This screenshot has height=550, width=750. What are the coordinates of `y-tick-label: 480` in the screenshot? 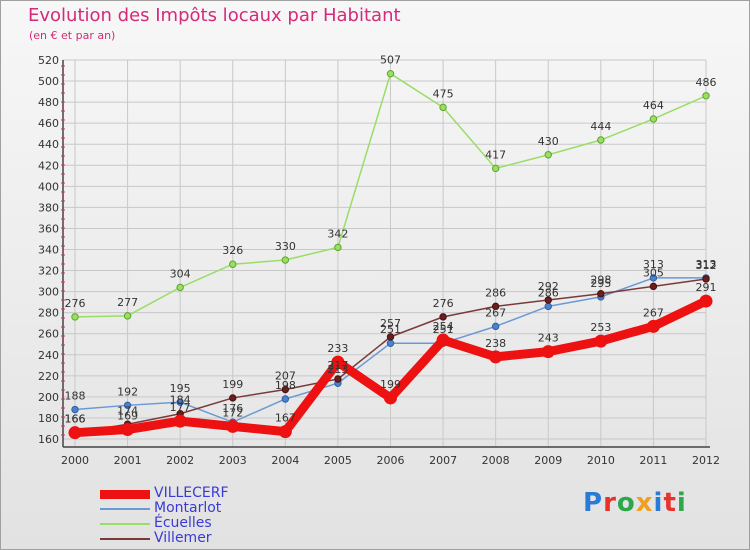 It's located at (48, 102).